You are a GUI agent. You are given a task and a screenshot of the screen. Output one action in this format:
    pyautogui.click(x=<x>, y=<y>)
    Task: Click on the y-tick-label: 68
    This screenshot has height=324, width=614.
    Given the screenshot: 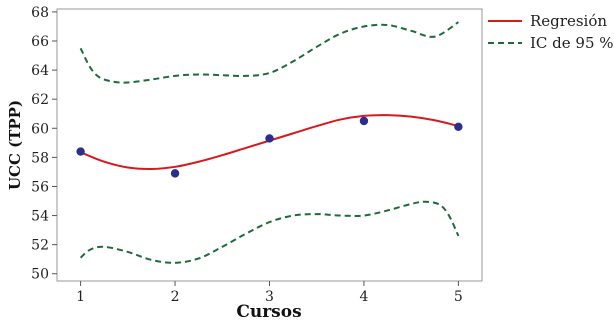 What is the action you would take?
    pyautogui.click(x=40, y=13)
    